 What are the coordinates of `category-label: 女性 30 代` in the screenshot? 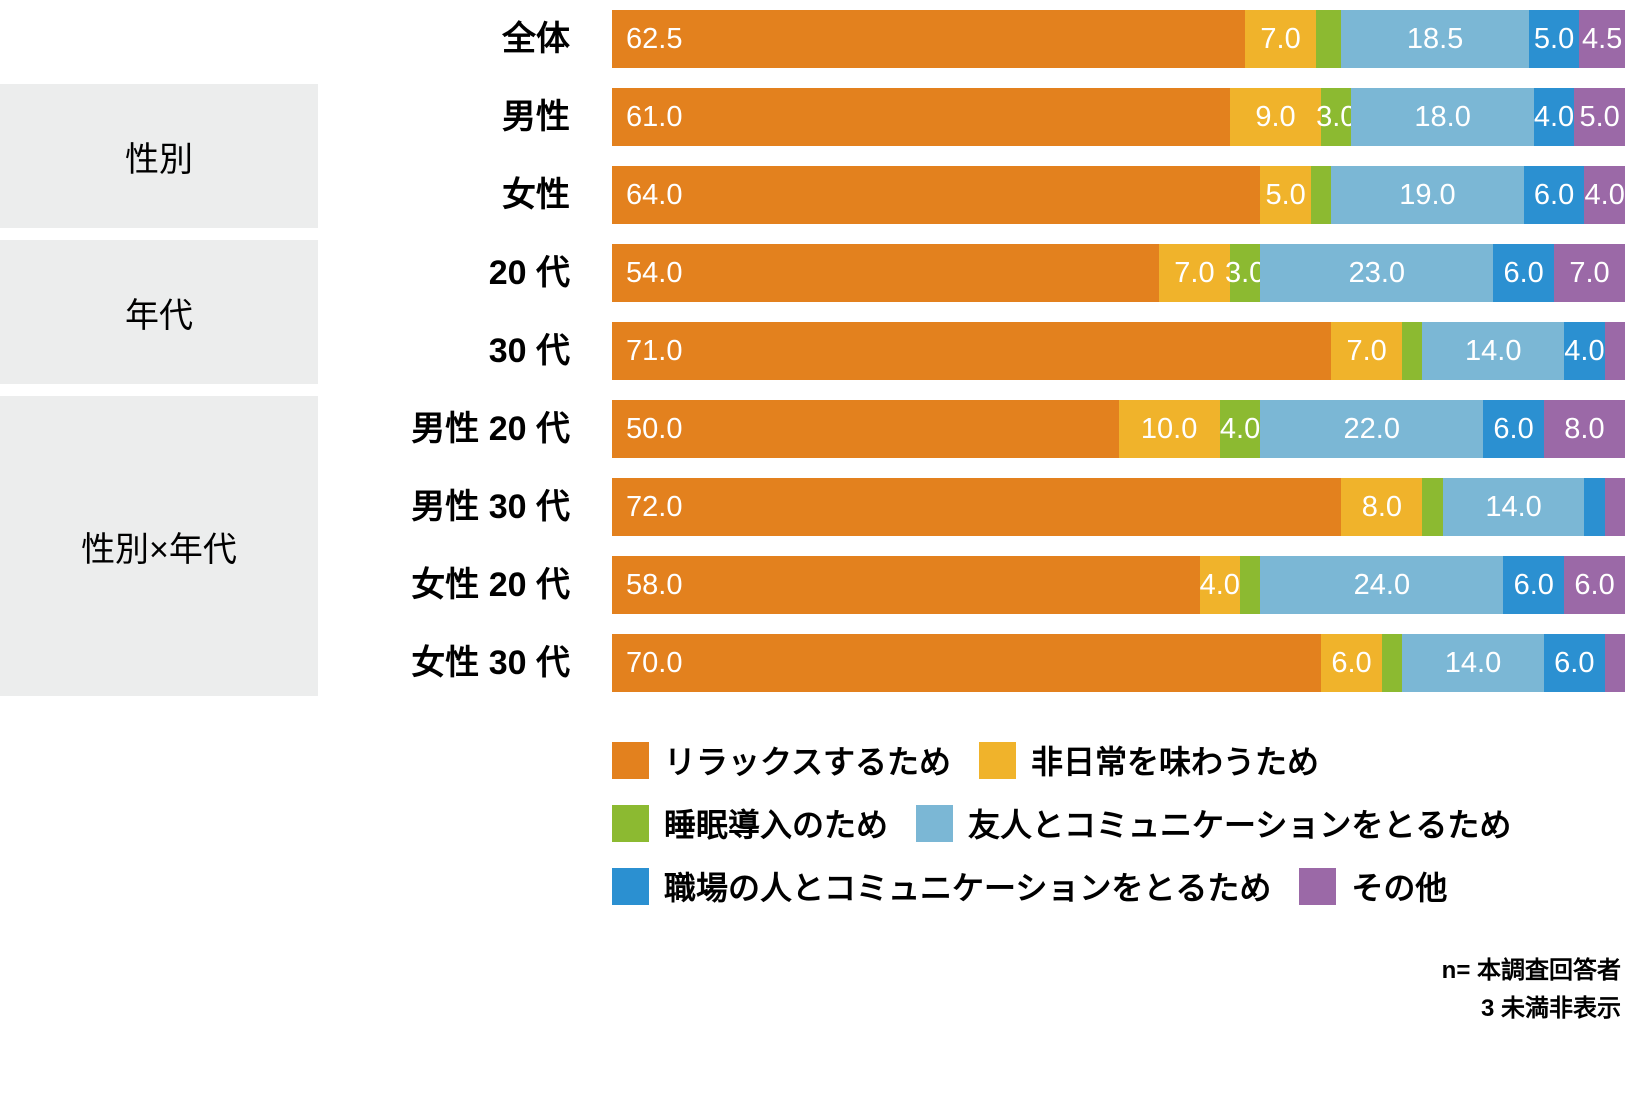 It's located at (490, 663).